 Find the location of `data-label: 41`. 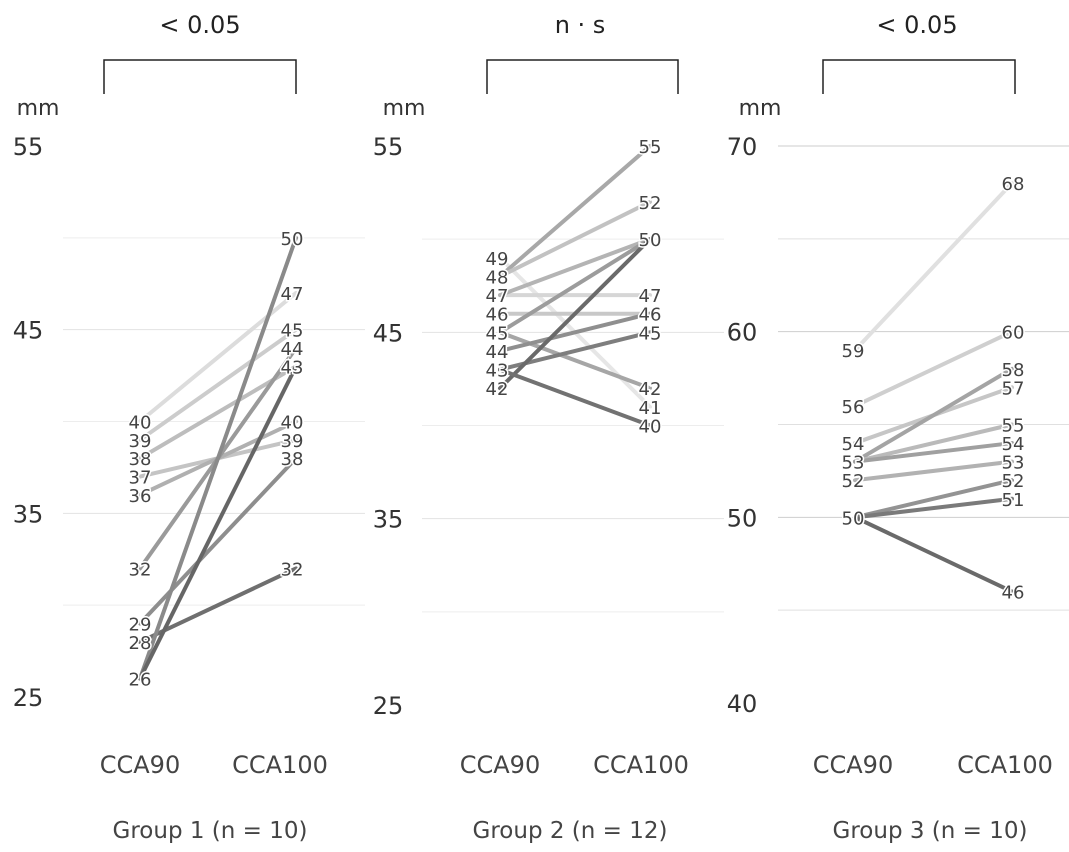

data-label: 41 is located at coordinates (650, 408).